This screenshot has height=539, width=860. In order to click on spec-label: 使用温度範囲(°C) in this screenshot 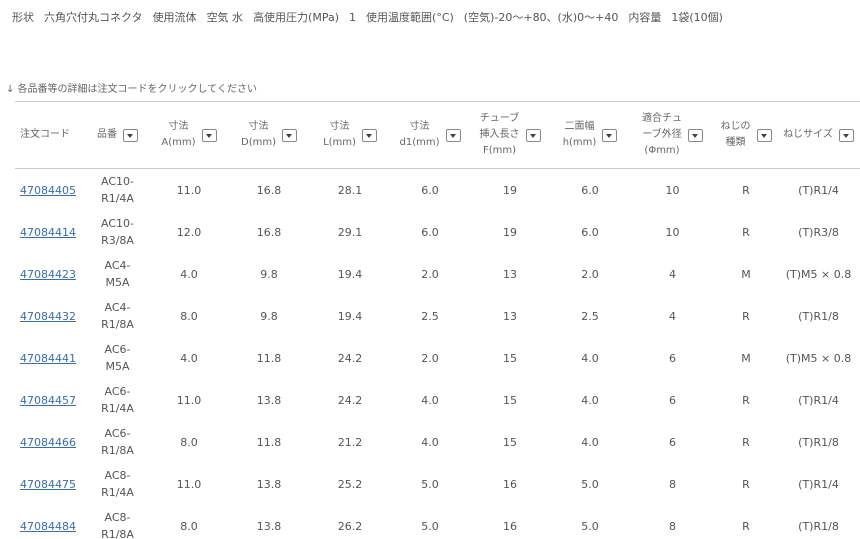, I will do `click(410, 17)`.